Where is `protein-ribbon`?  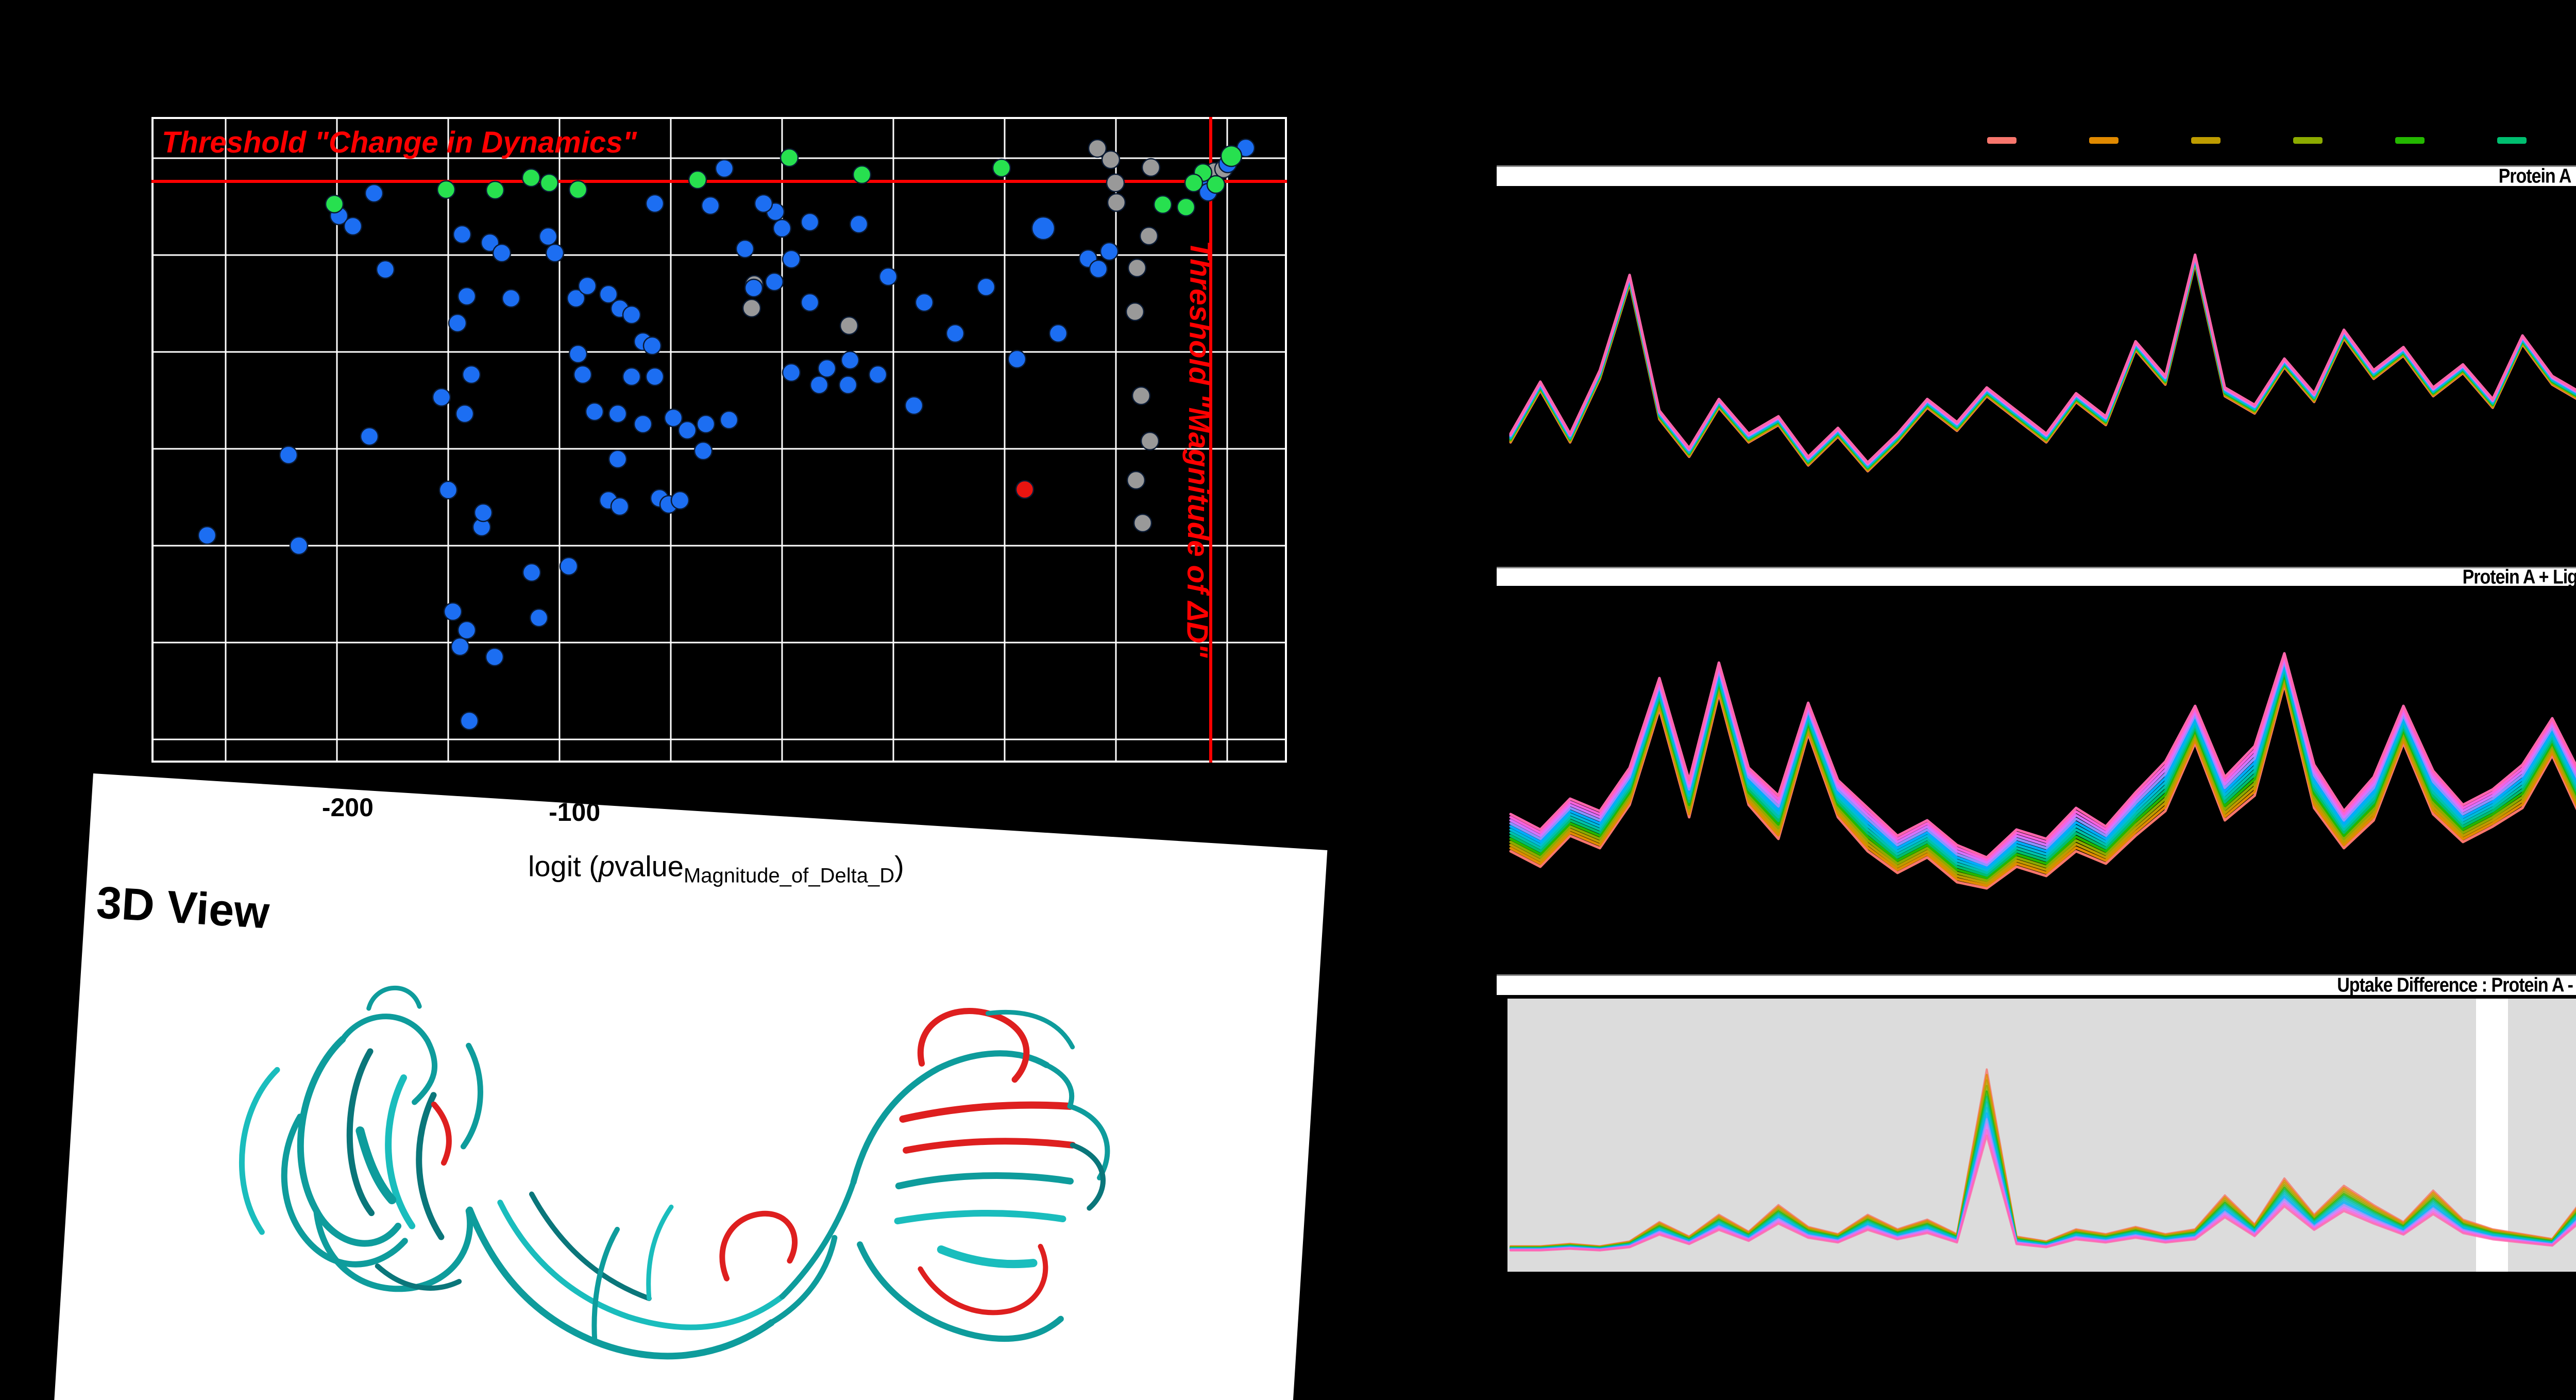 protein-ribbon is located at coordinates (679, 1166).